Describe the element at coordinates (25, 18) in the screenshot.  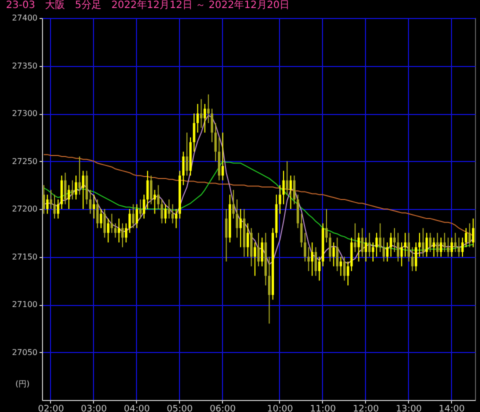
I see `y-tick-label: 27400` at that location.